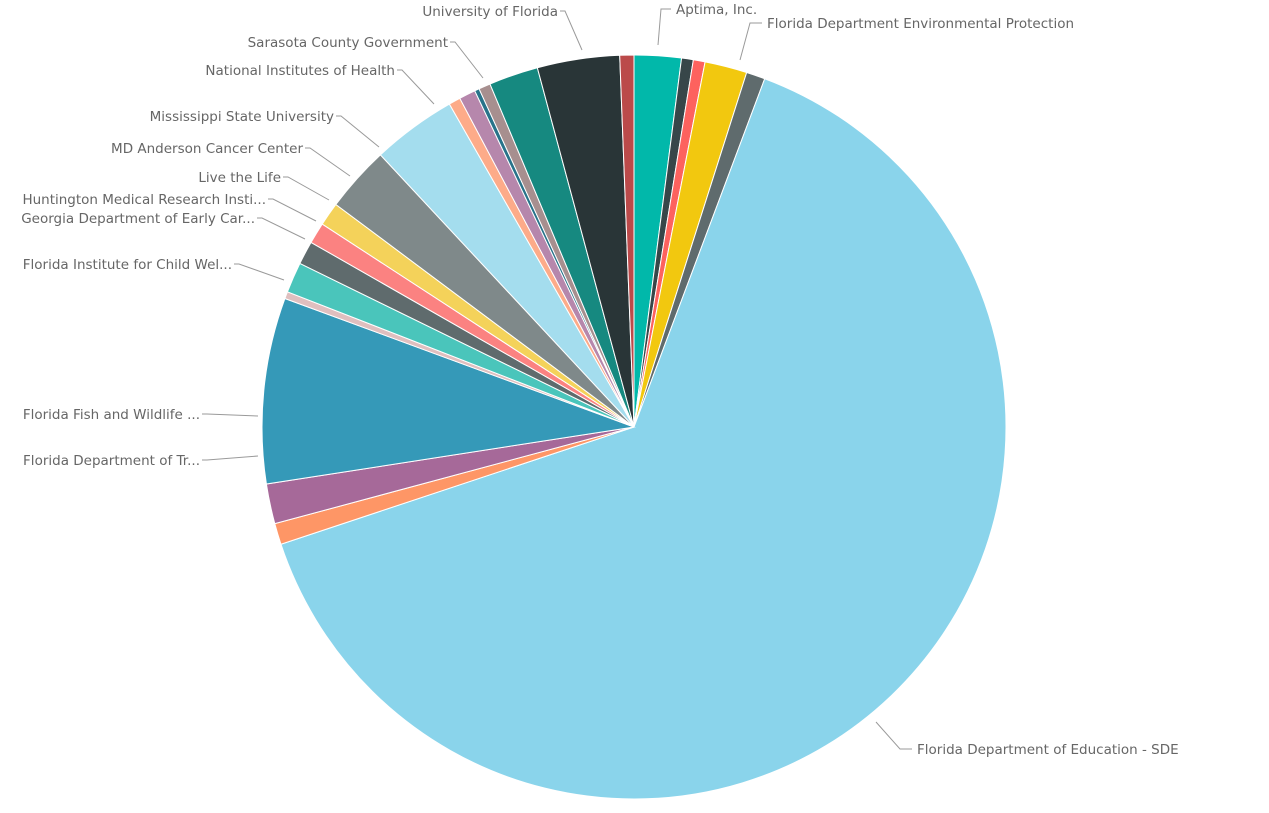 The image size is (1269, 813). I want to click on slice-label: University of Florida, so click(490, 12).